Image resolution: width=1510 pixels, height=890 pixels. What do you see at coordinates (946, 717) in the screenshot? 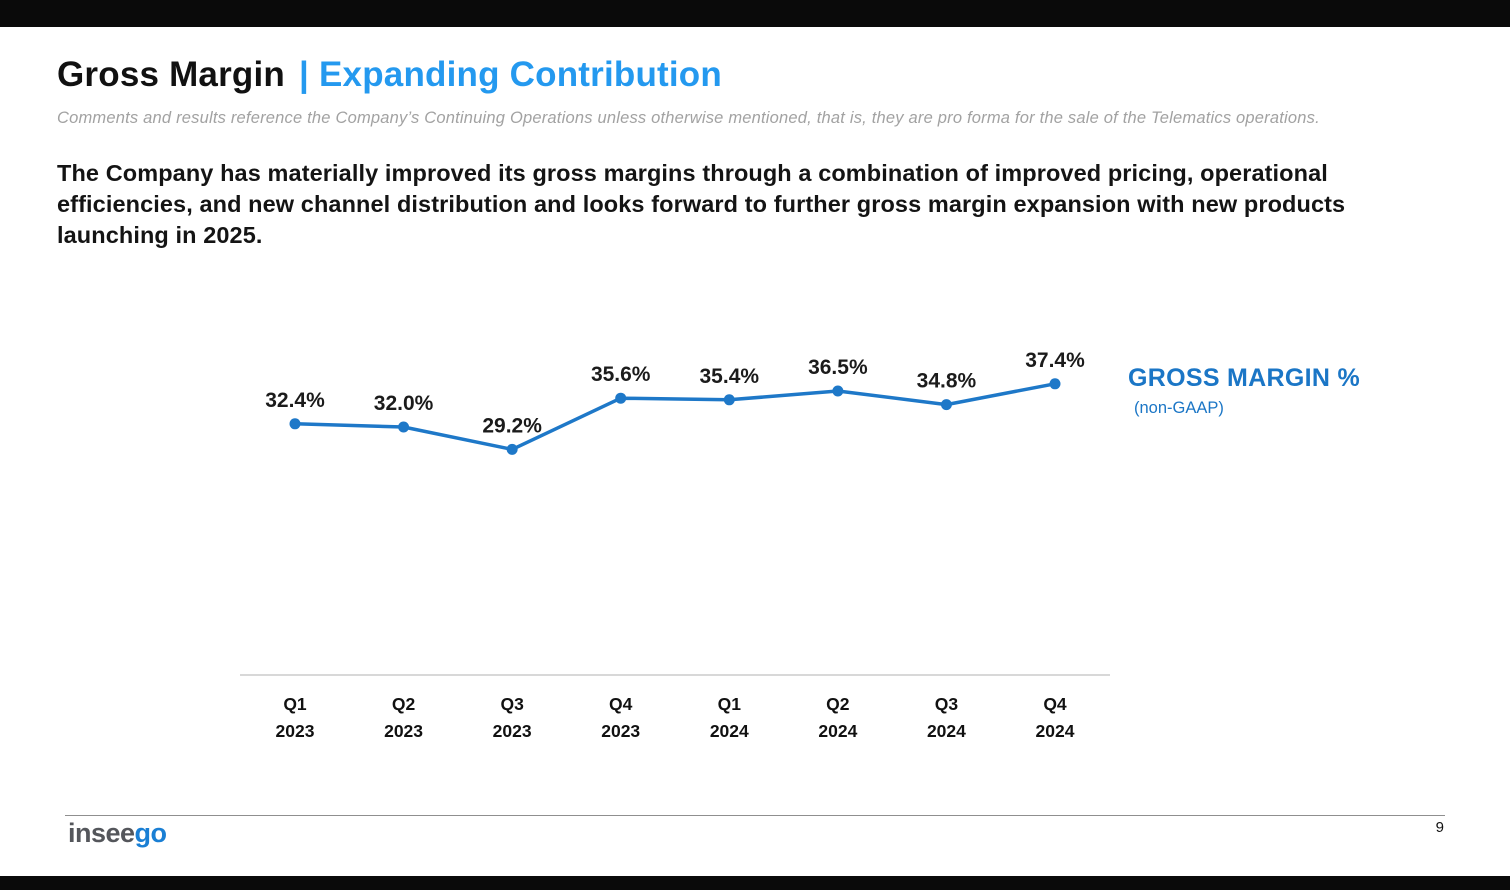
I see `x-axis-label: Q3 2024` at bounding box center [946, 717].